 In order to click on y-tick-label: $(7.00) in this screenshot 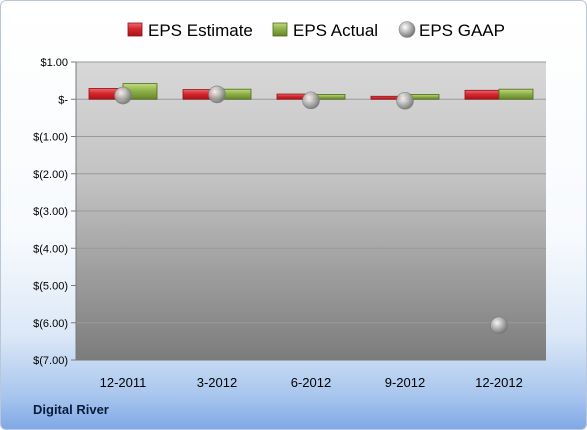, I will do `click(50, 361)`.